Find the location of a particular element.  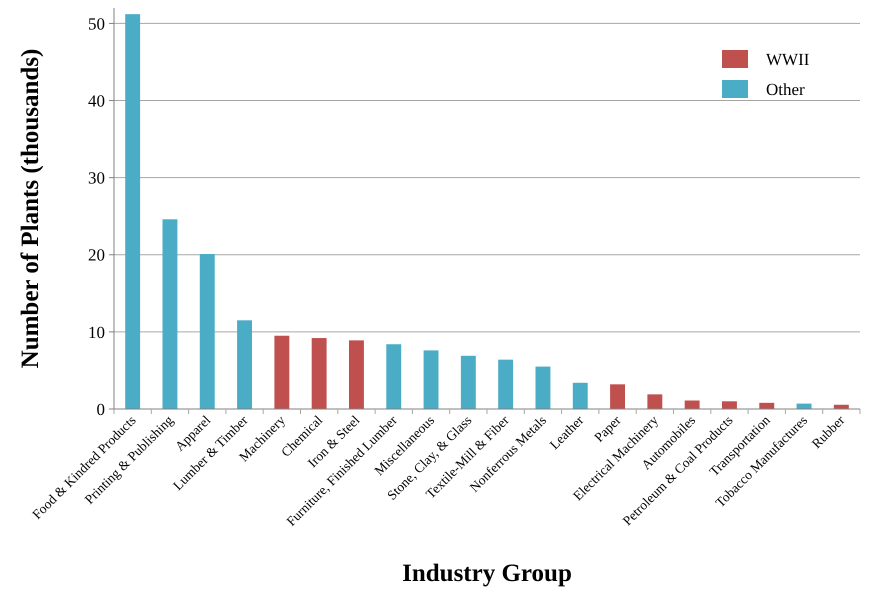

y-tick-label: 50 is located at coordinates (96, 24).